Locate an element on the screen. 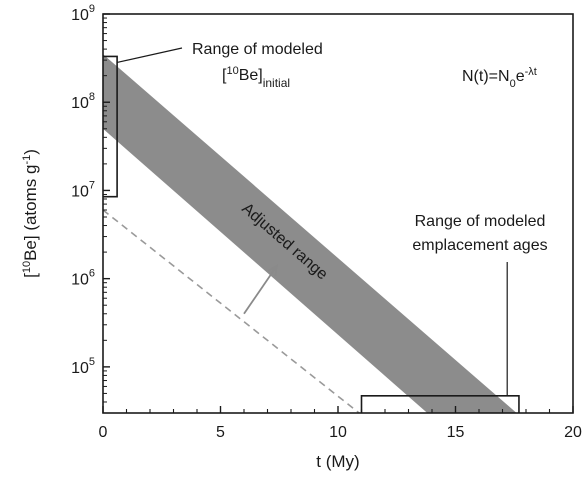 This screenshot has height=477, width=588. initial-range-label-line2: [10Be]initial is located at coordinates (256, 77).